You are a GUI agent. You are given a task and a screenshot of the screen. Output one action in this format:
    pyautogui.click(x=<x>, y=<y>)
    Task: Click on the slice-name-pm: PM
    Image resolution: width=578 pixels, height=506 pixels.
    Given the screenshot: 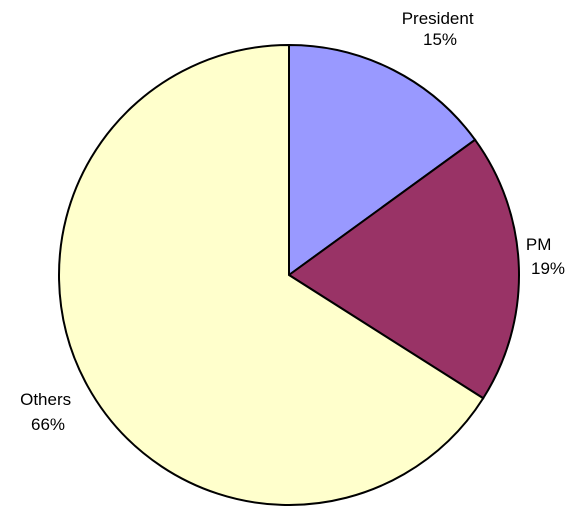 What is the action you would take?
    pyautogui.click(x=539, y=244)
    